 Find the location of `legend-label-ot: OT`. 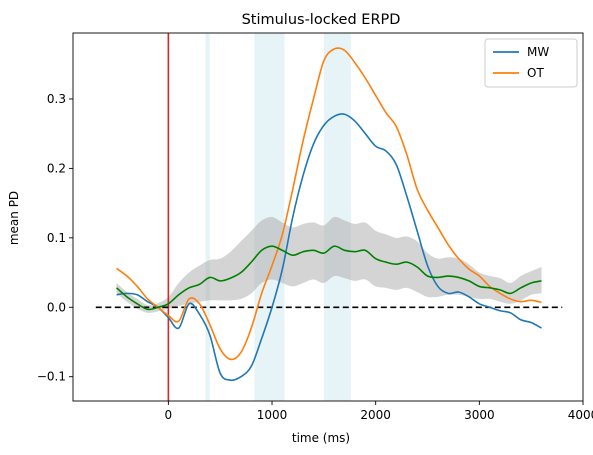

legend-label-ot: OT is located at coordinates (535, 73).